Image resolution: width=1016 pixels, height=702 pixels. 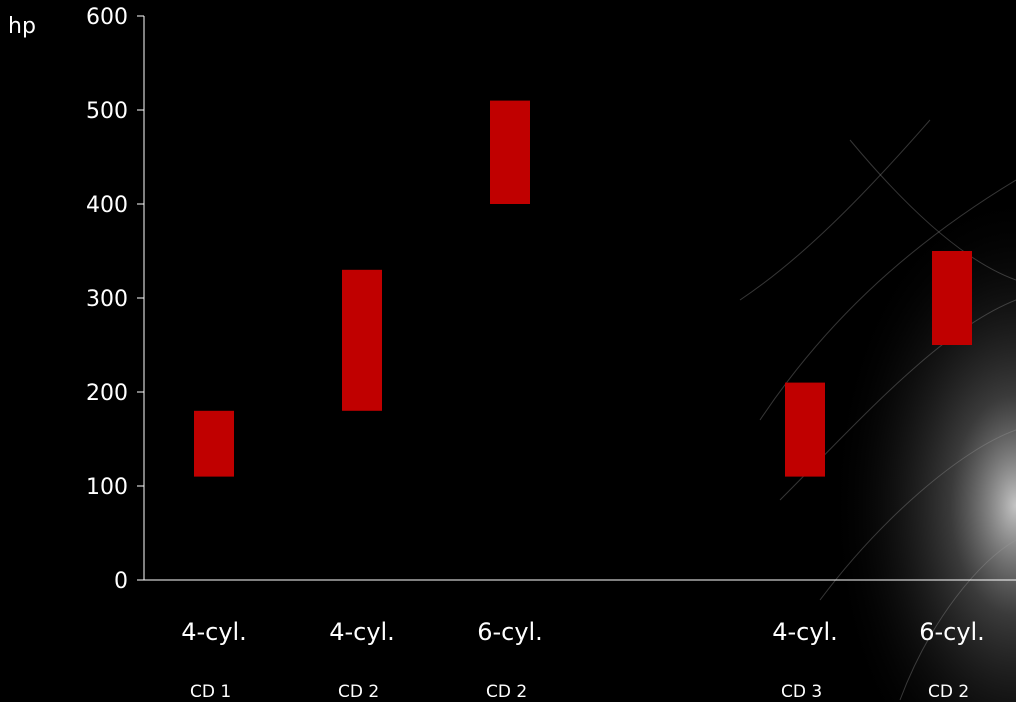 I want to click on category-sublabel: CD 1, so click(x=210, y=692).